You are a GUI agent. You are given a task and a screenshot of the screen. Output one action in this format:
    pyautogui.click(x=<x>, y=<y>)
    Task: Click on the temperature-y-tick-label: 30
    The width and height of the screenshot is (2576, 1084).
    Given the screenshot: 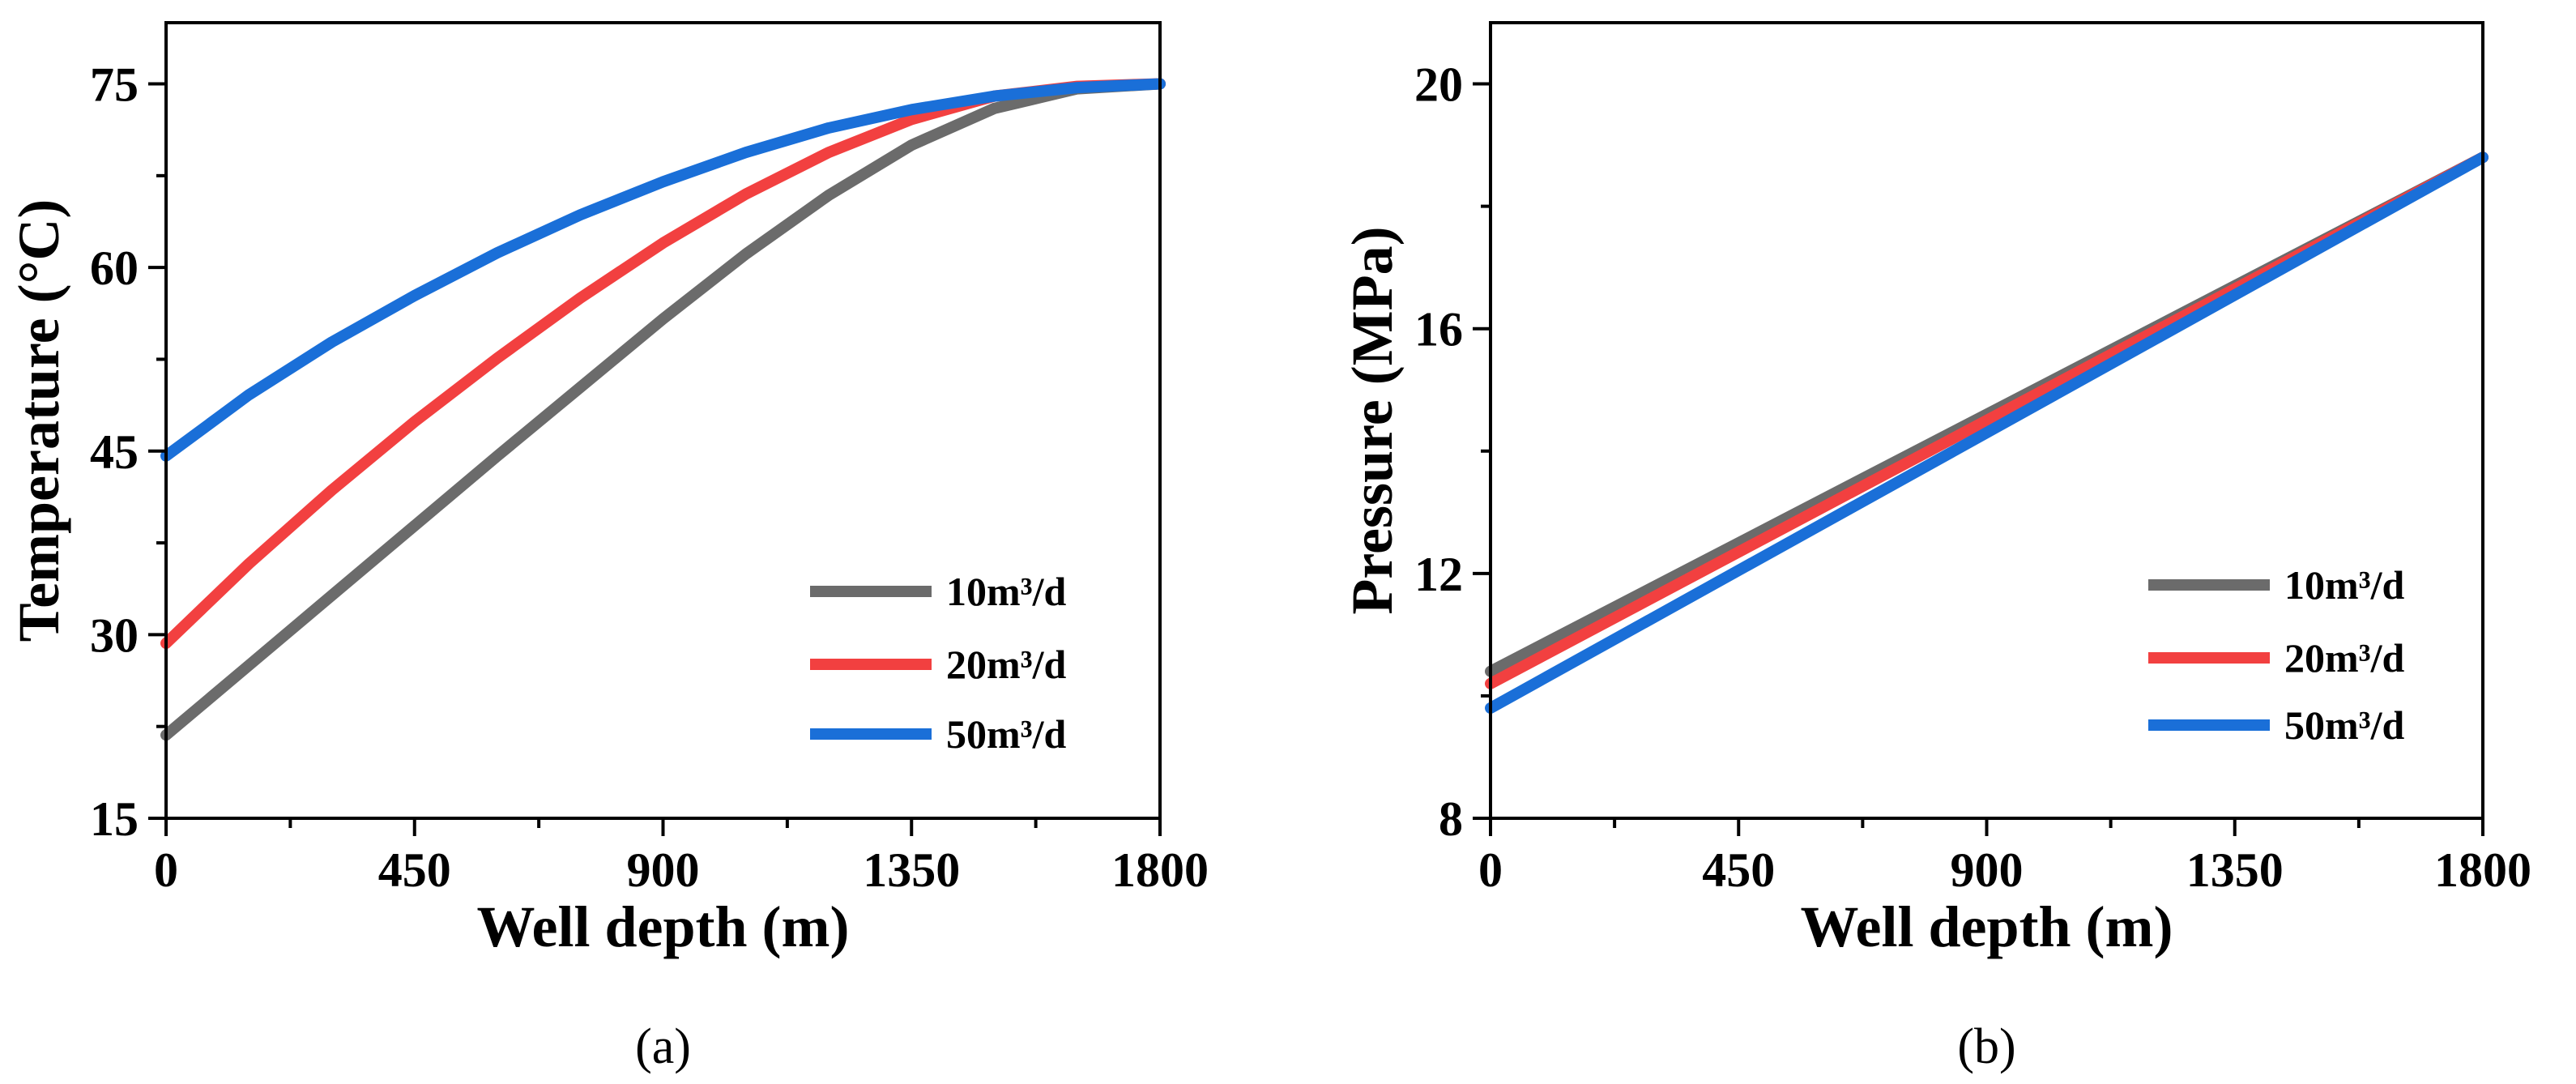 What is the action you would take?
    pyautogui.click(x=115, y=635)
    